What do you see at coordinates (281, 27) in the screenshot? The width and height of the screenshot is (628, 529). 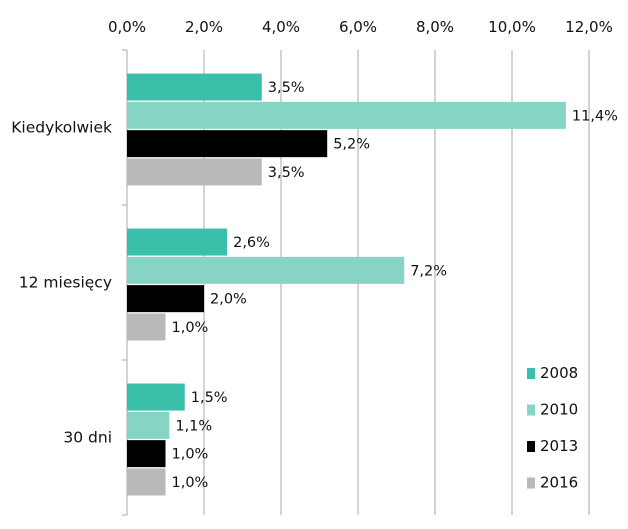 I see `x-tick-label: 4,0%` at bounding box center [281, 27].